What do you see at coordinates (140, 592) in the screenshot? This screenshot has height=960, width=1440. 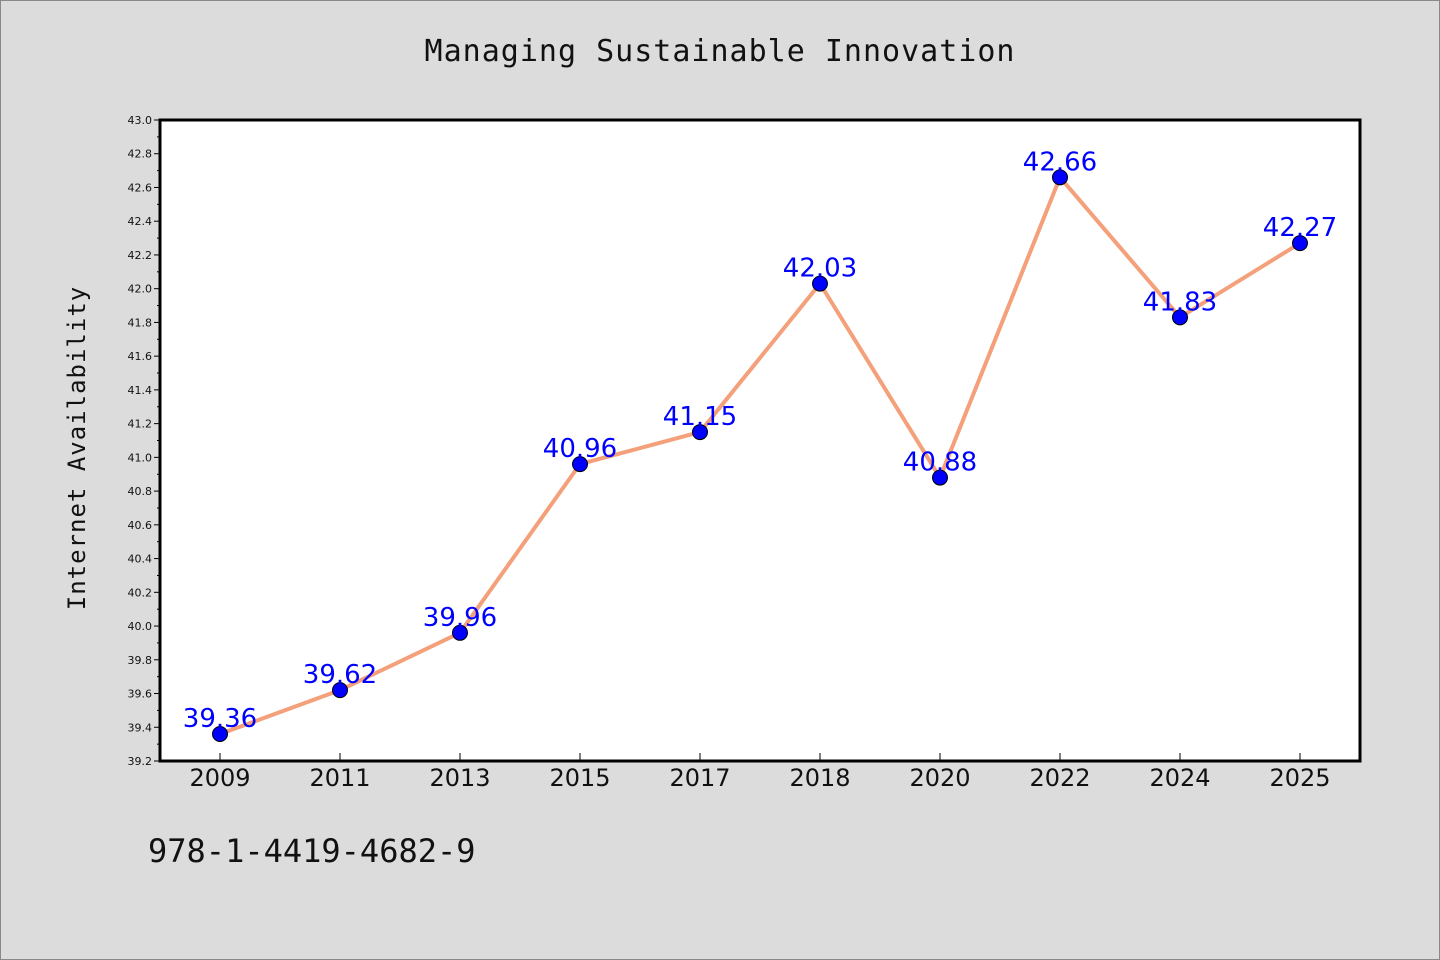 I see `y-tick-label: 40.2` at bounding box center [140, 592].